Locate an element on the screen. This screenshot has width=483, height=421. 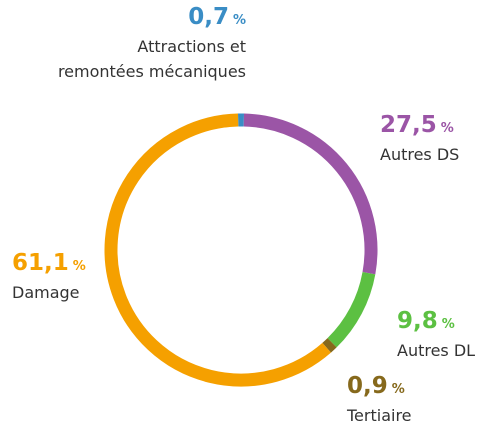
value-label: 9,8% is located at coordinates (436, 323).